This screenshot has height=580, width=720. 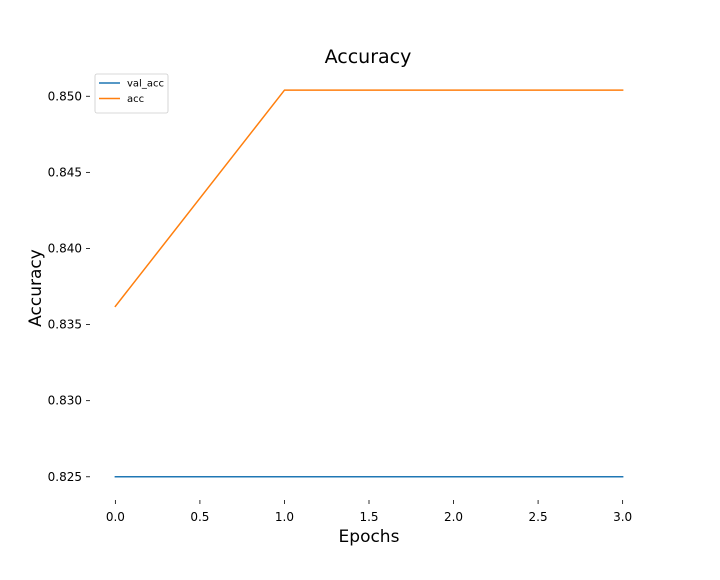 I want to click on x-tick-label: 2.5, so click(x=538, y=517).